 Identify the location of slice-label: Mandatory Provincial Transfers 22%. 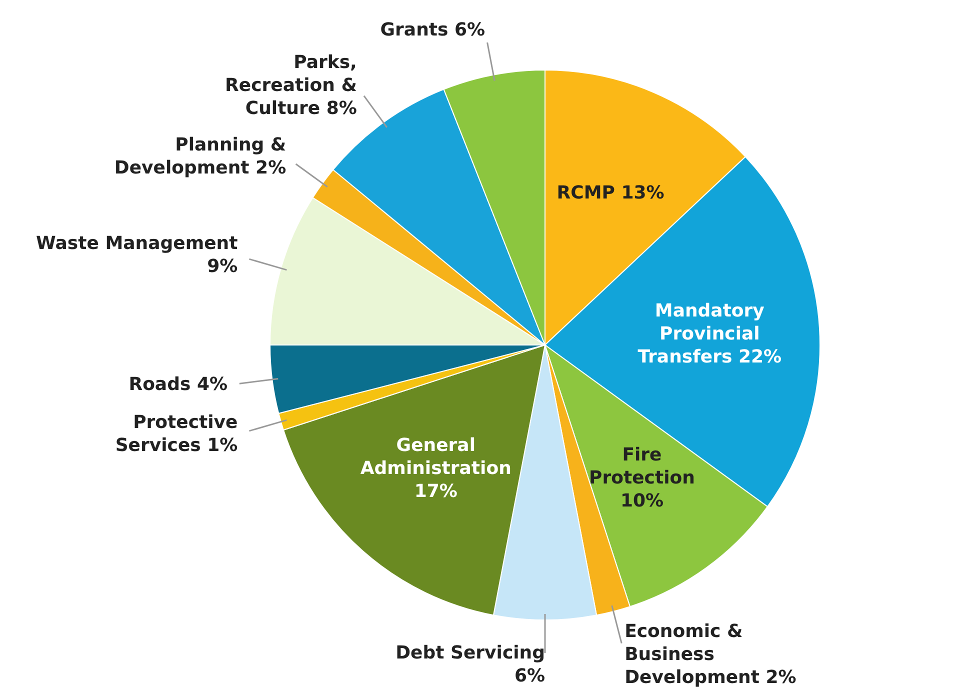
(710, 334).